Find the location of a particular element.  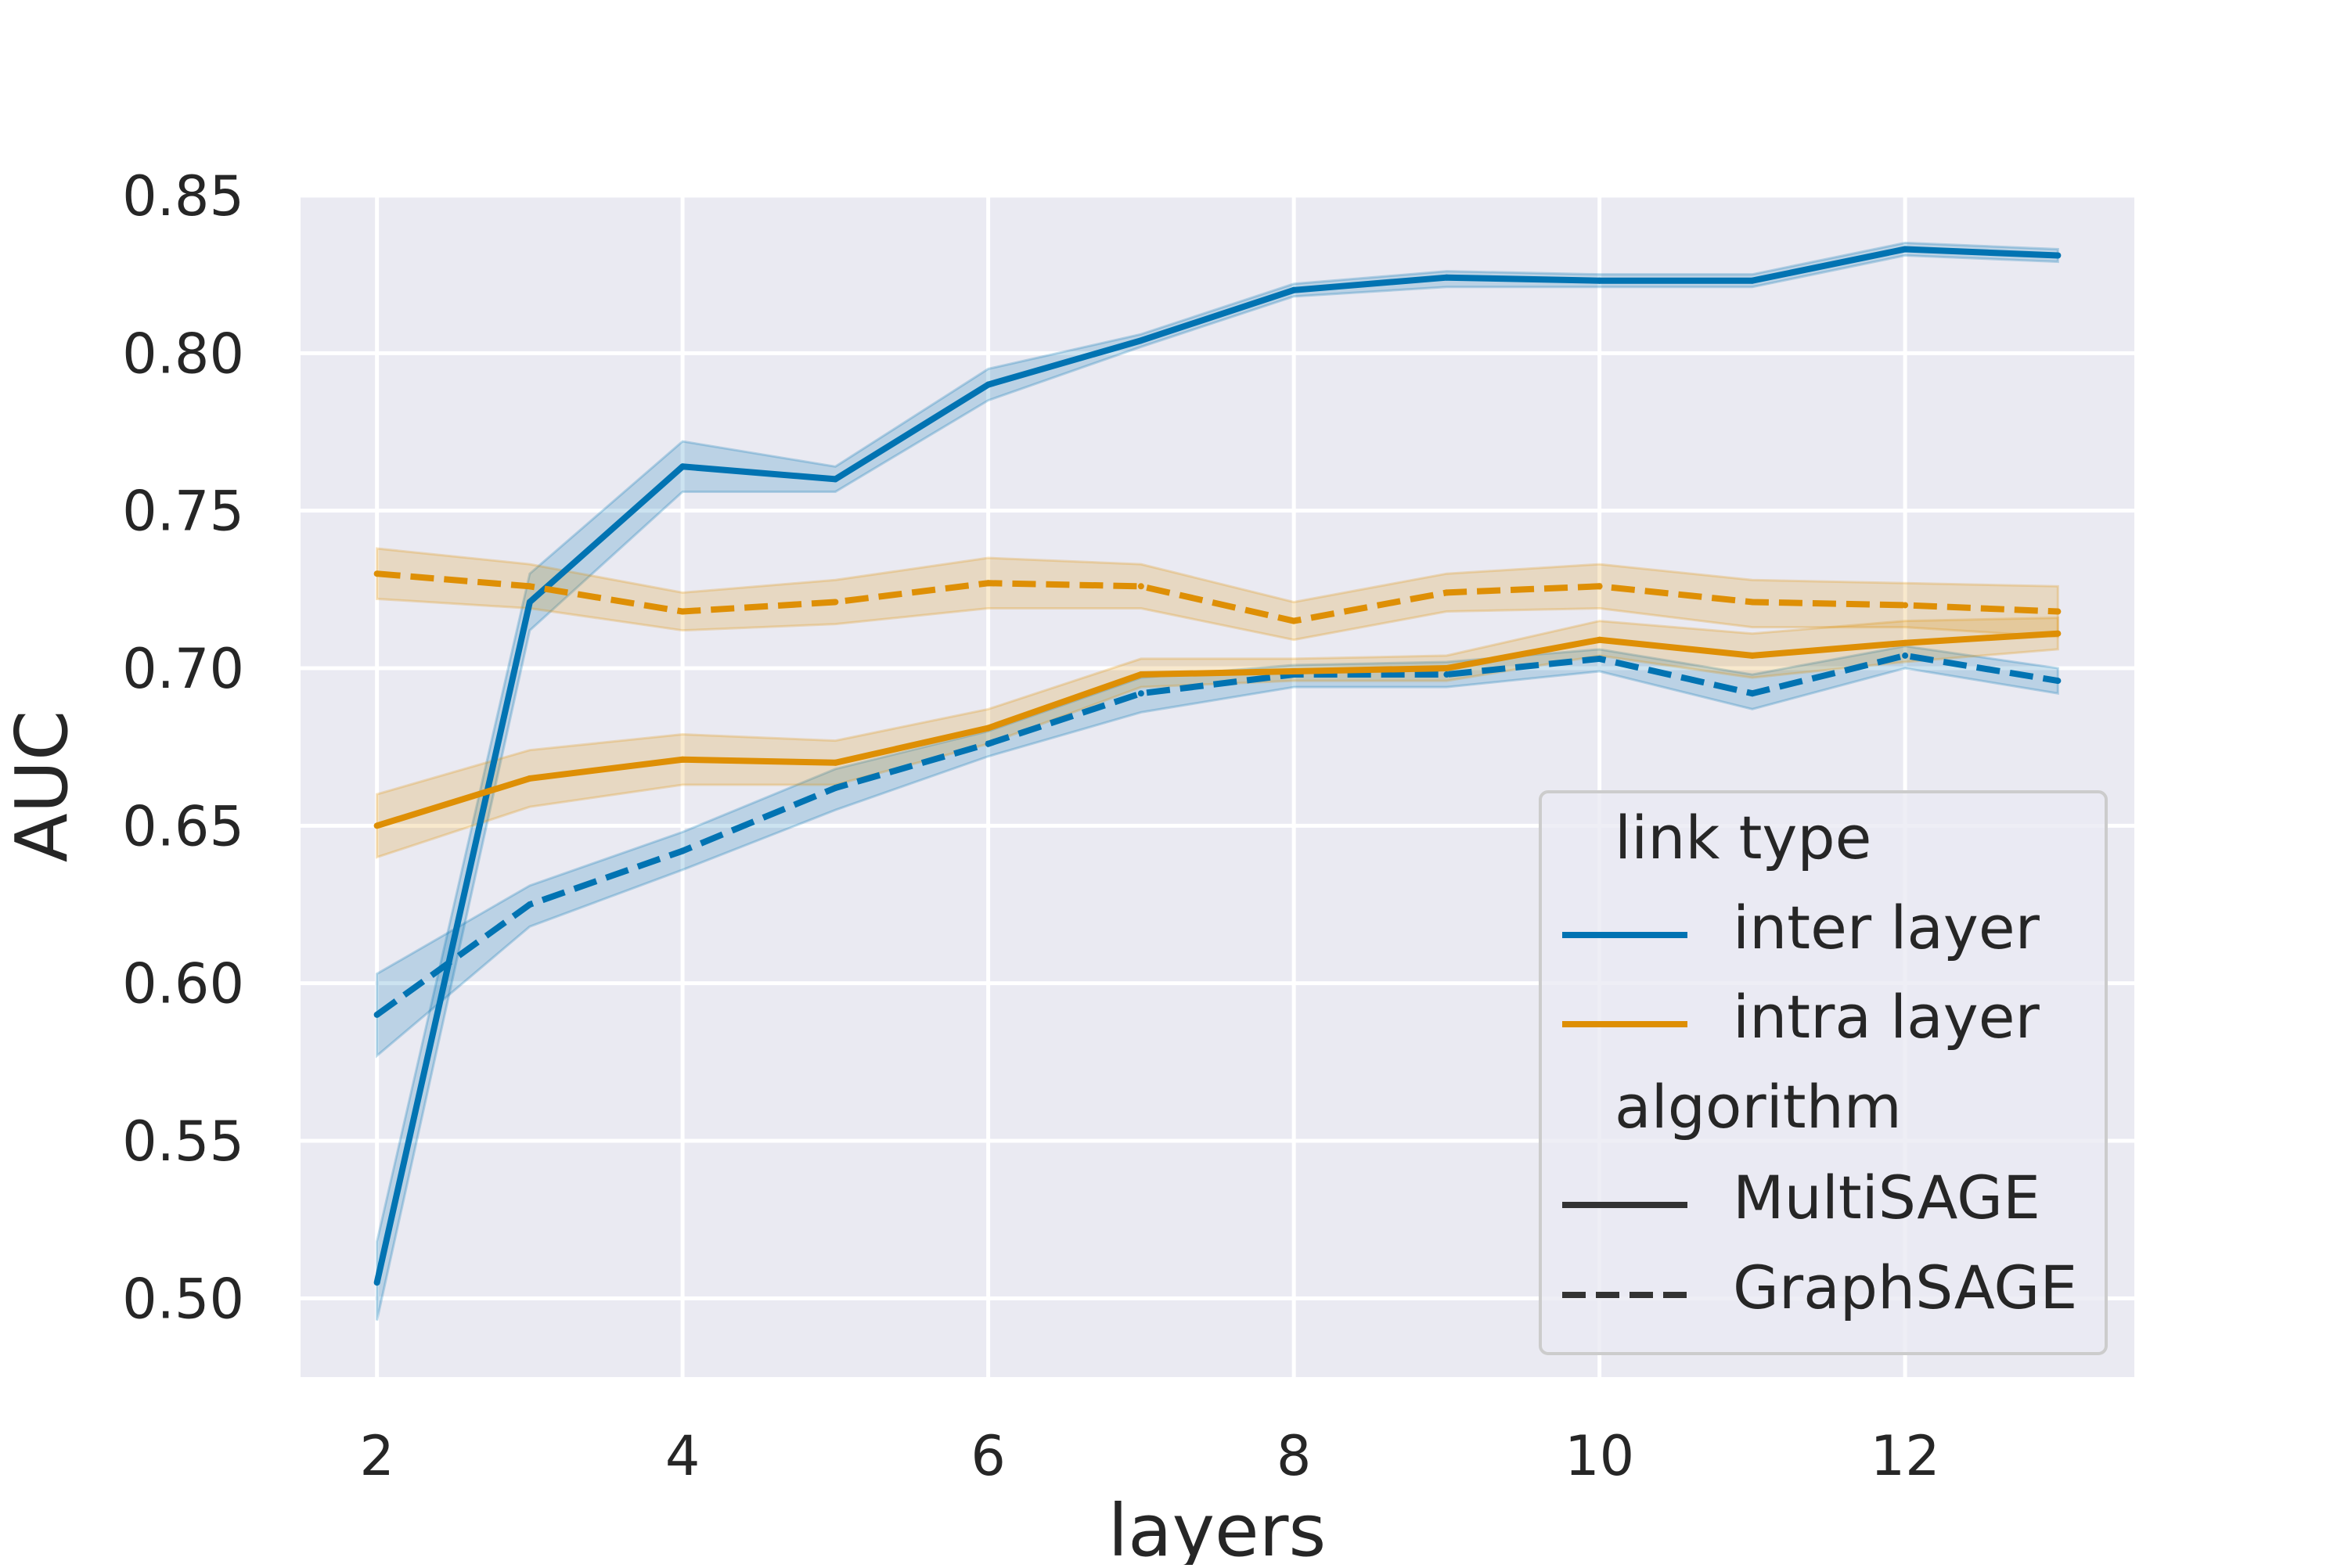

ci-band-intra-layer-graphsage is located at coordinates (1217, 595).